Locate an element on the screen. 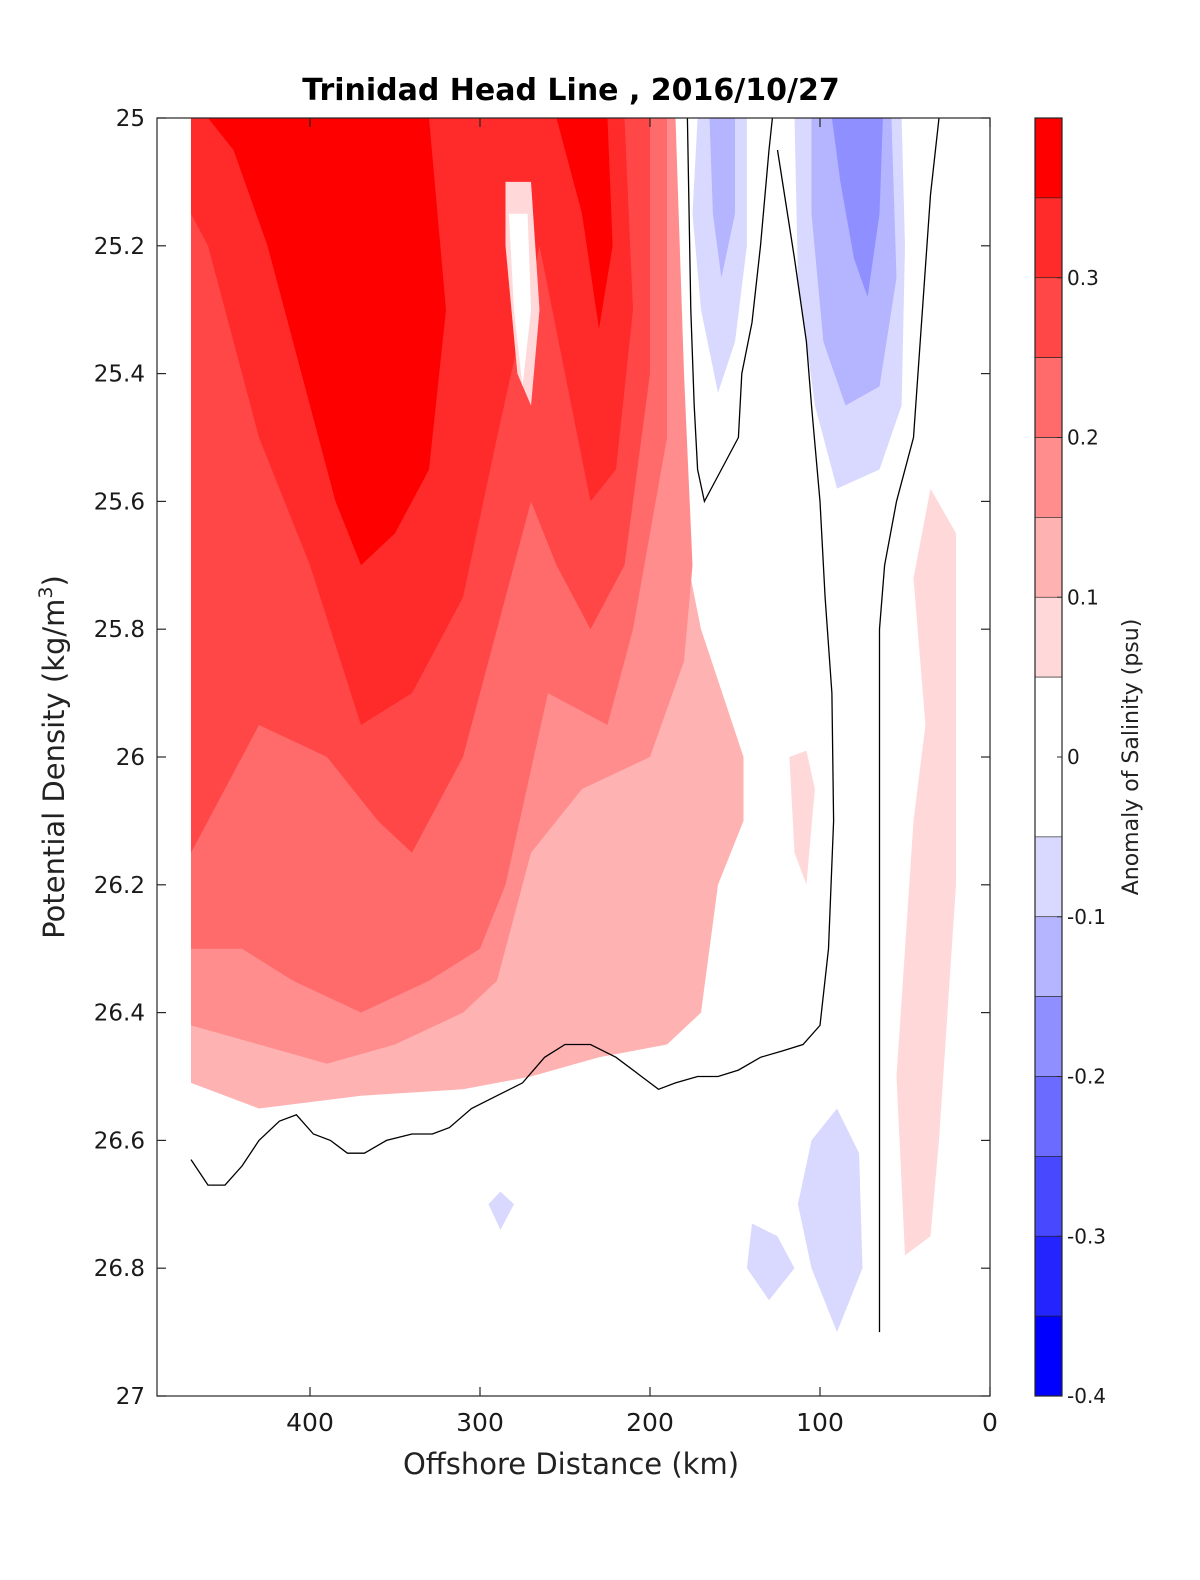  y-tick-label: 26.2 is located at coordinates (119, 886).